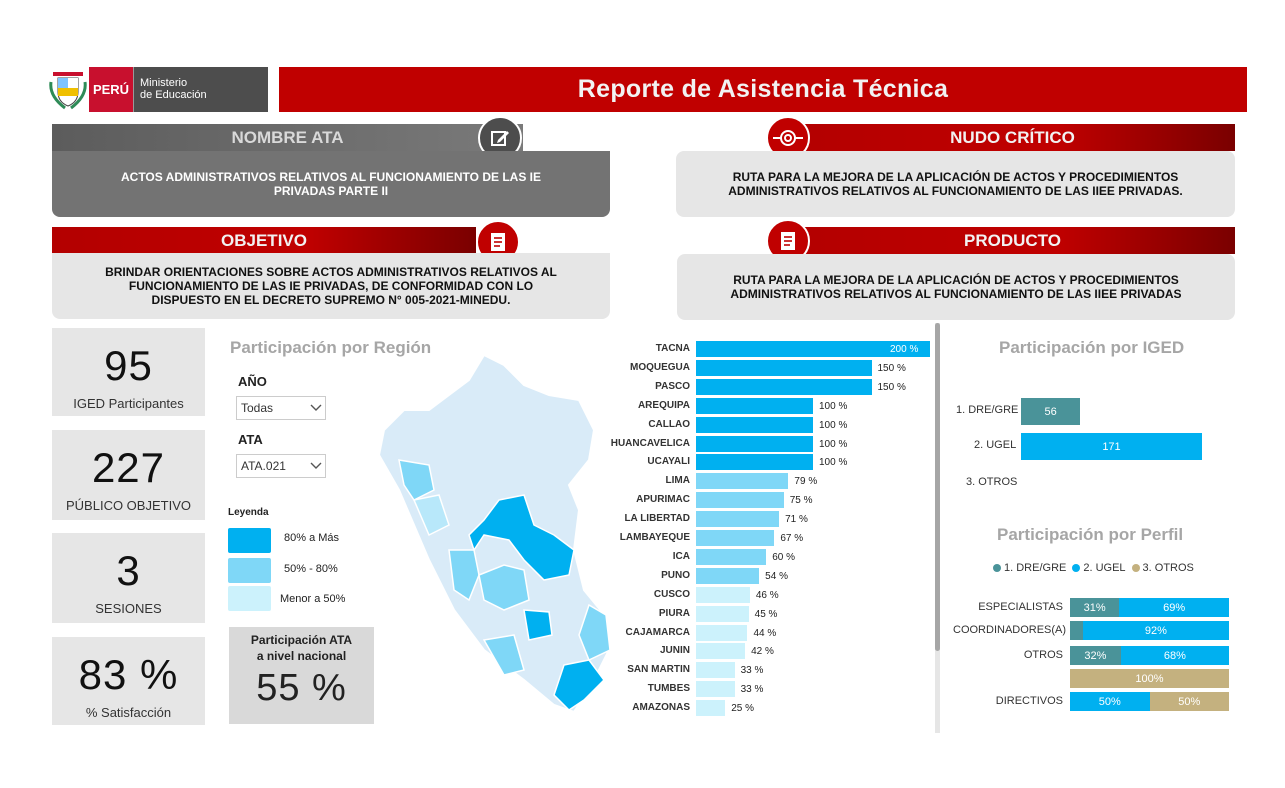  Describe the element at coordinates (312, 538) in the screenshot. I see `legend-label-high: 80% a Más` at that location.